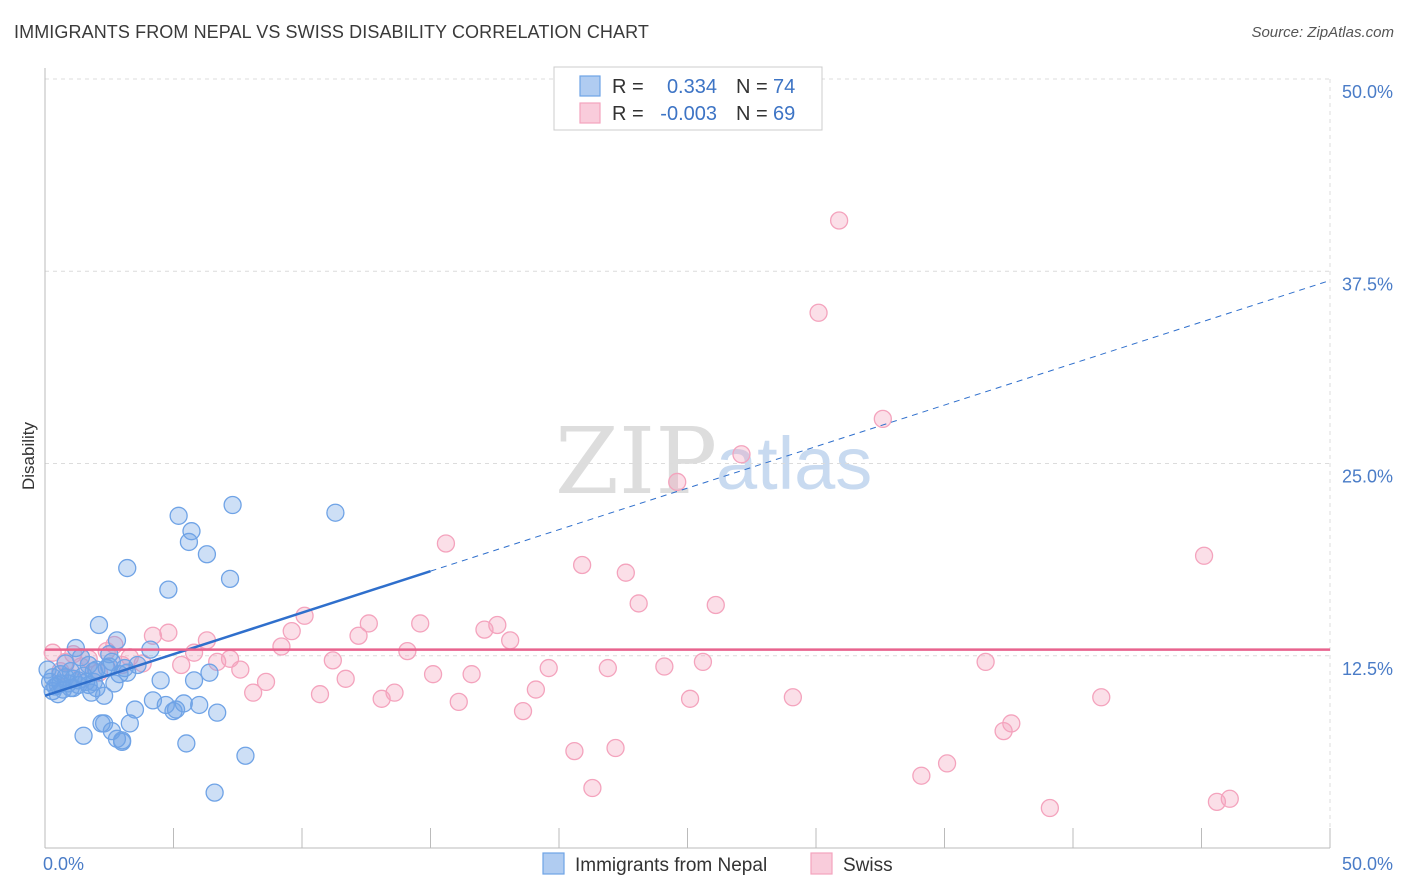 This screenshot has width=1406, height=892. Describe the element at coordinates (1367, 864) in the screenshot. I see `x-tick-label: 50.0%` at that location.